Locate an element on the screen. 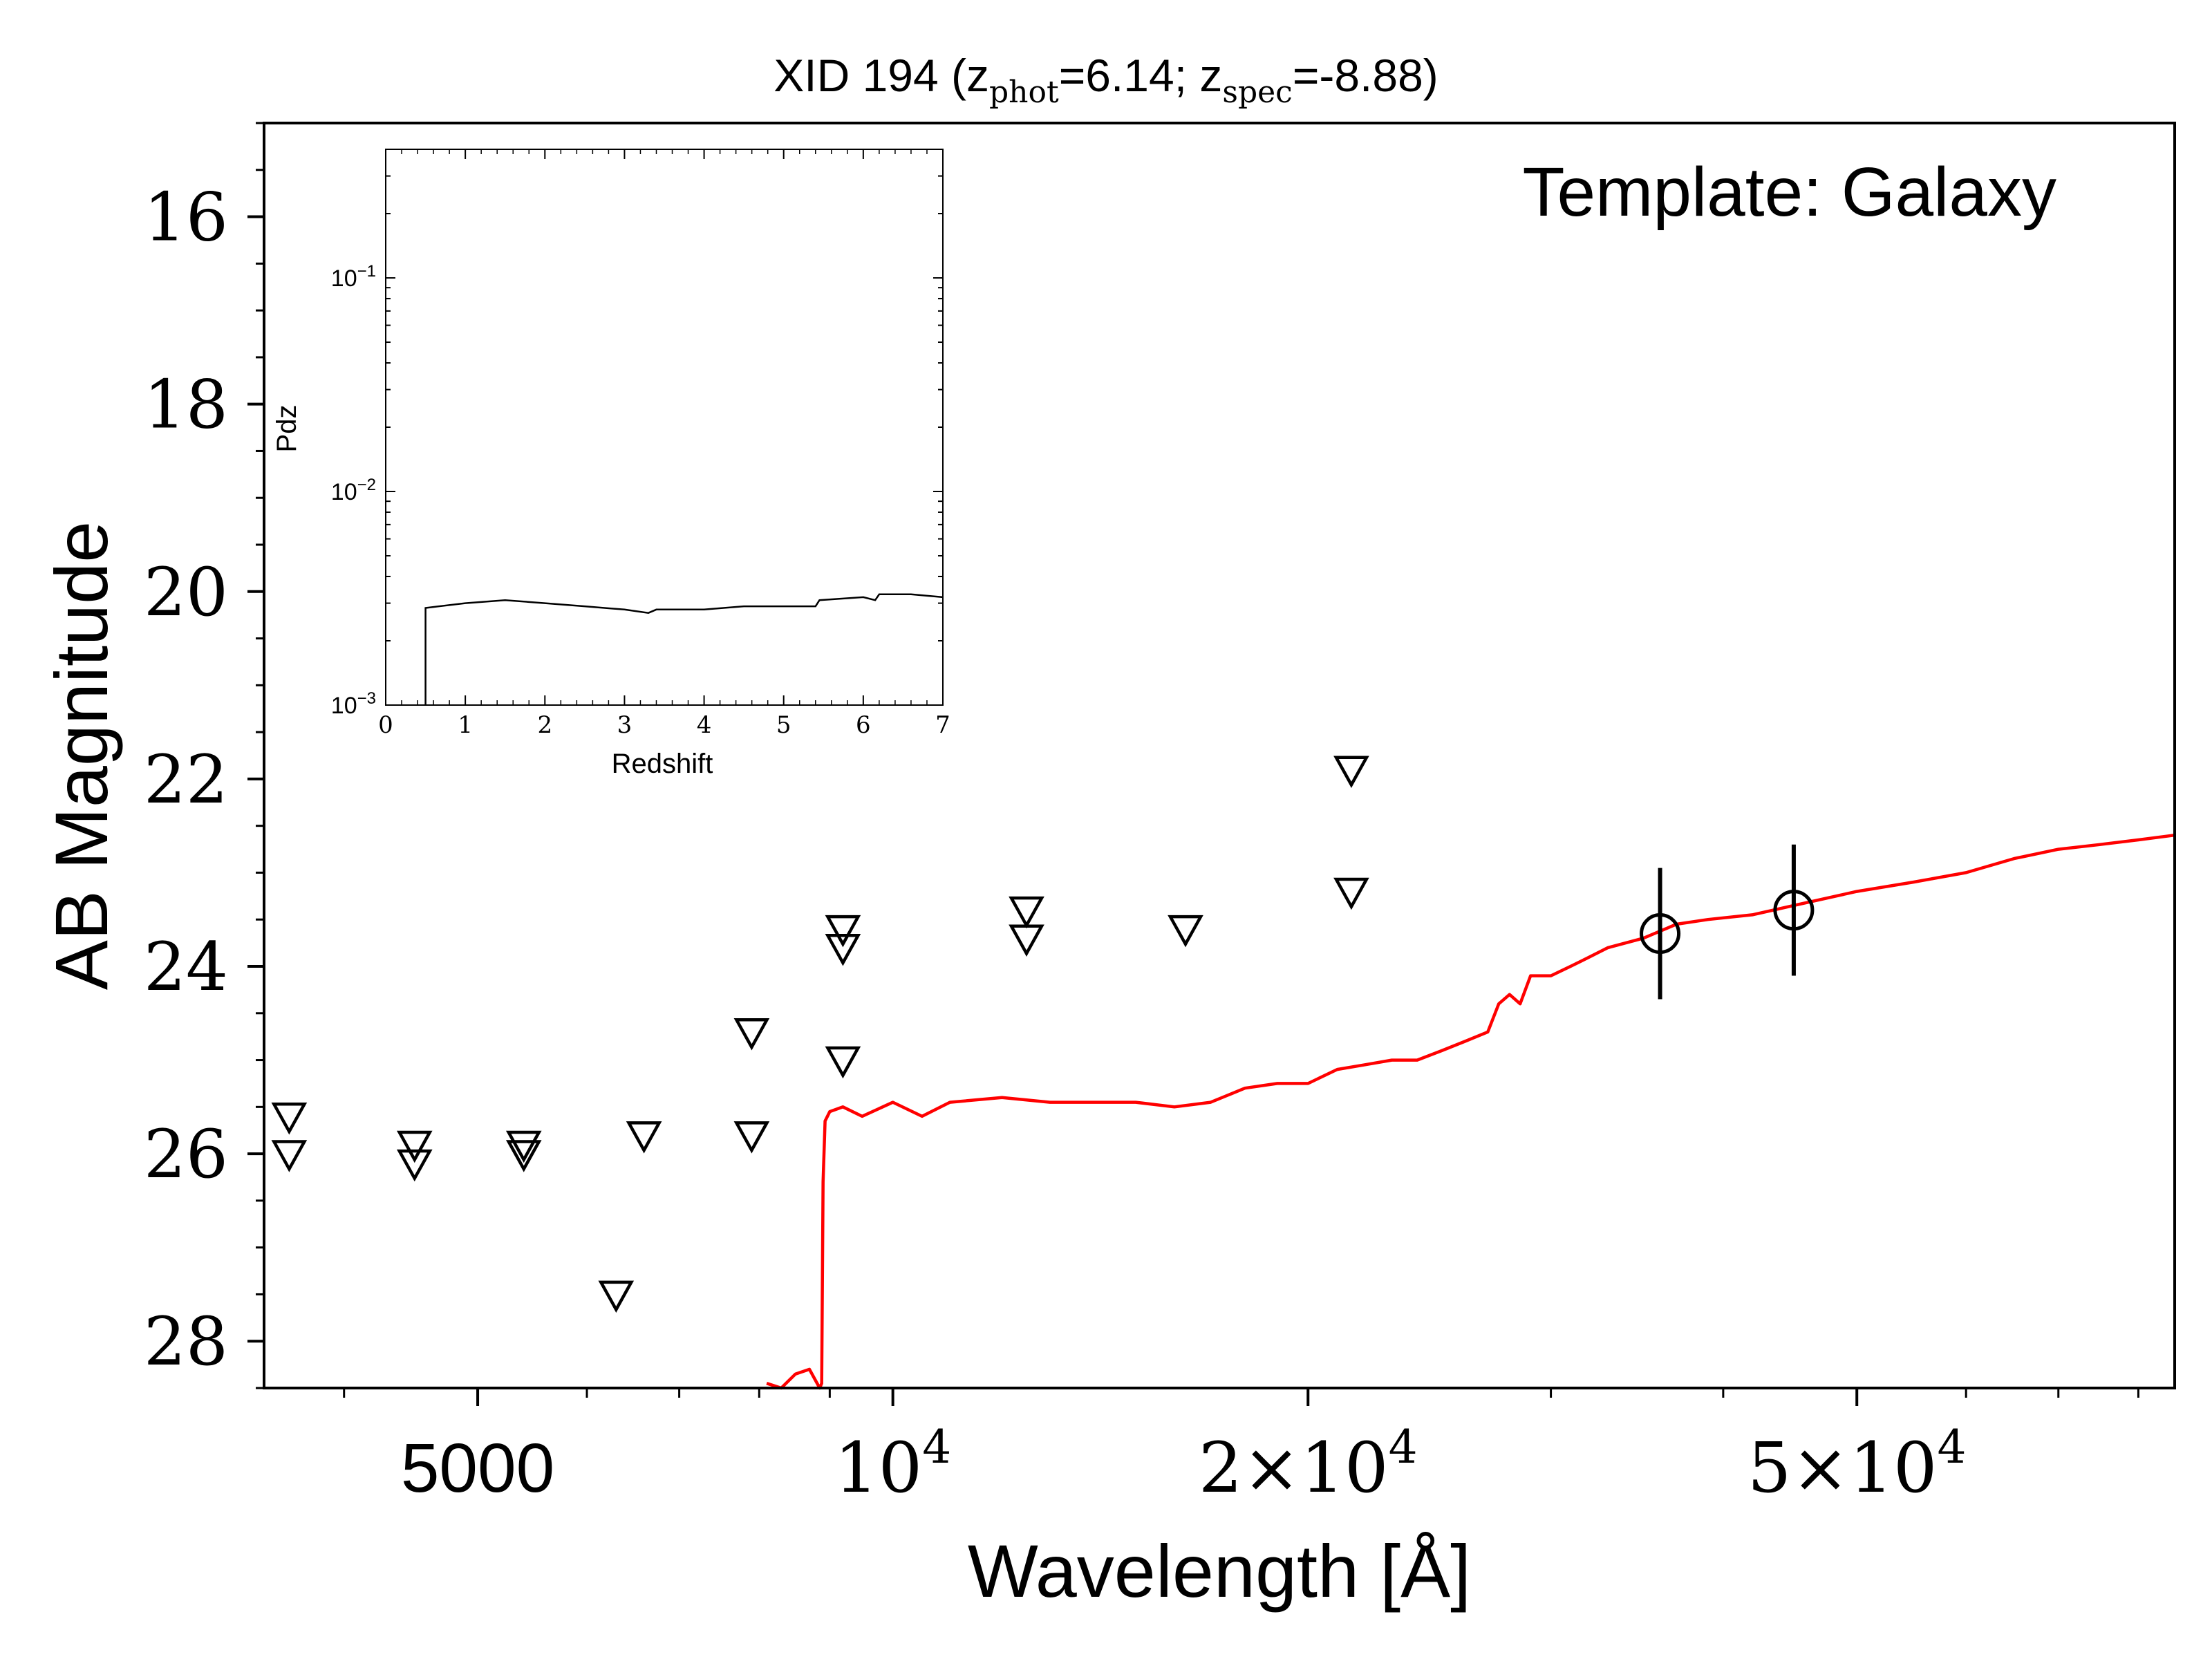 The height and width of the screenshot is (1659, 2212). y-axis-label: AB Magnitude is located at coordinates (81, 756).